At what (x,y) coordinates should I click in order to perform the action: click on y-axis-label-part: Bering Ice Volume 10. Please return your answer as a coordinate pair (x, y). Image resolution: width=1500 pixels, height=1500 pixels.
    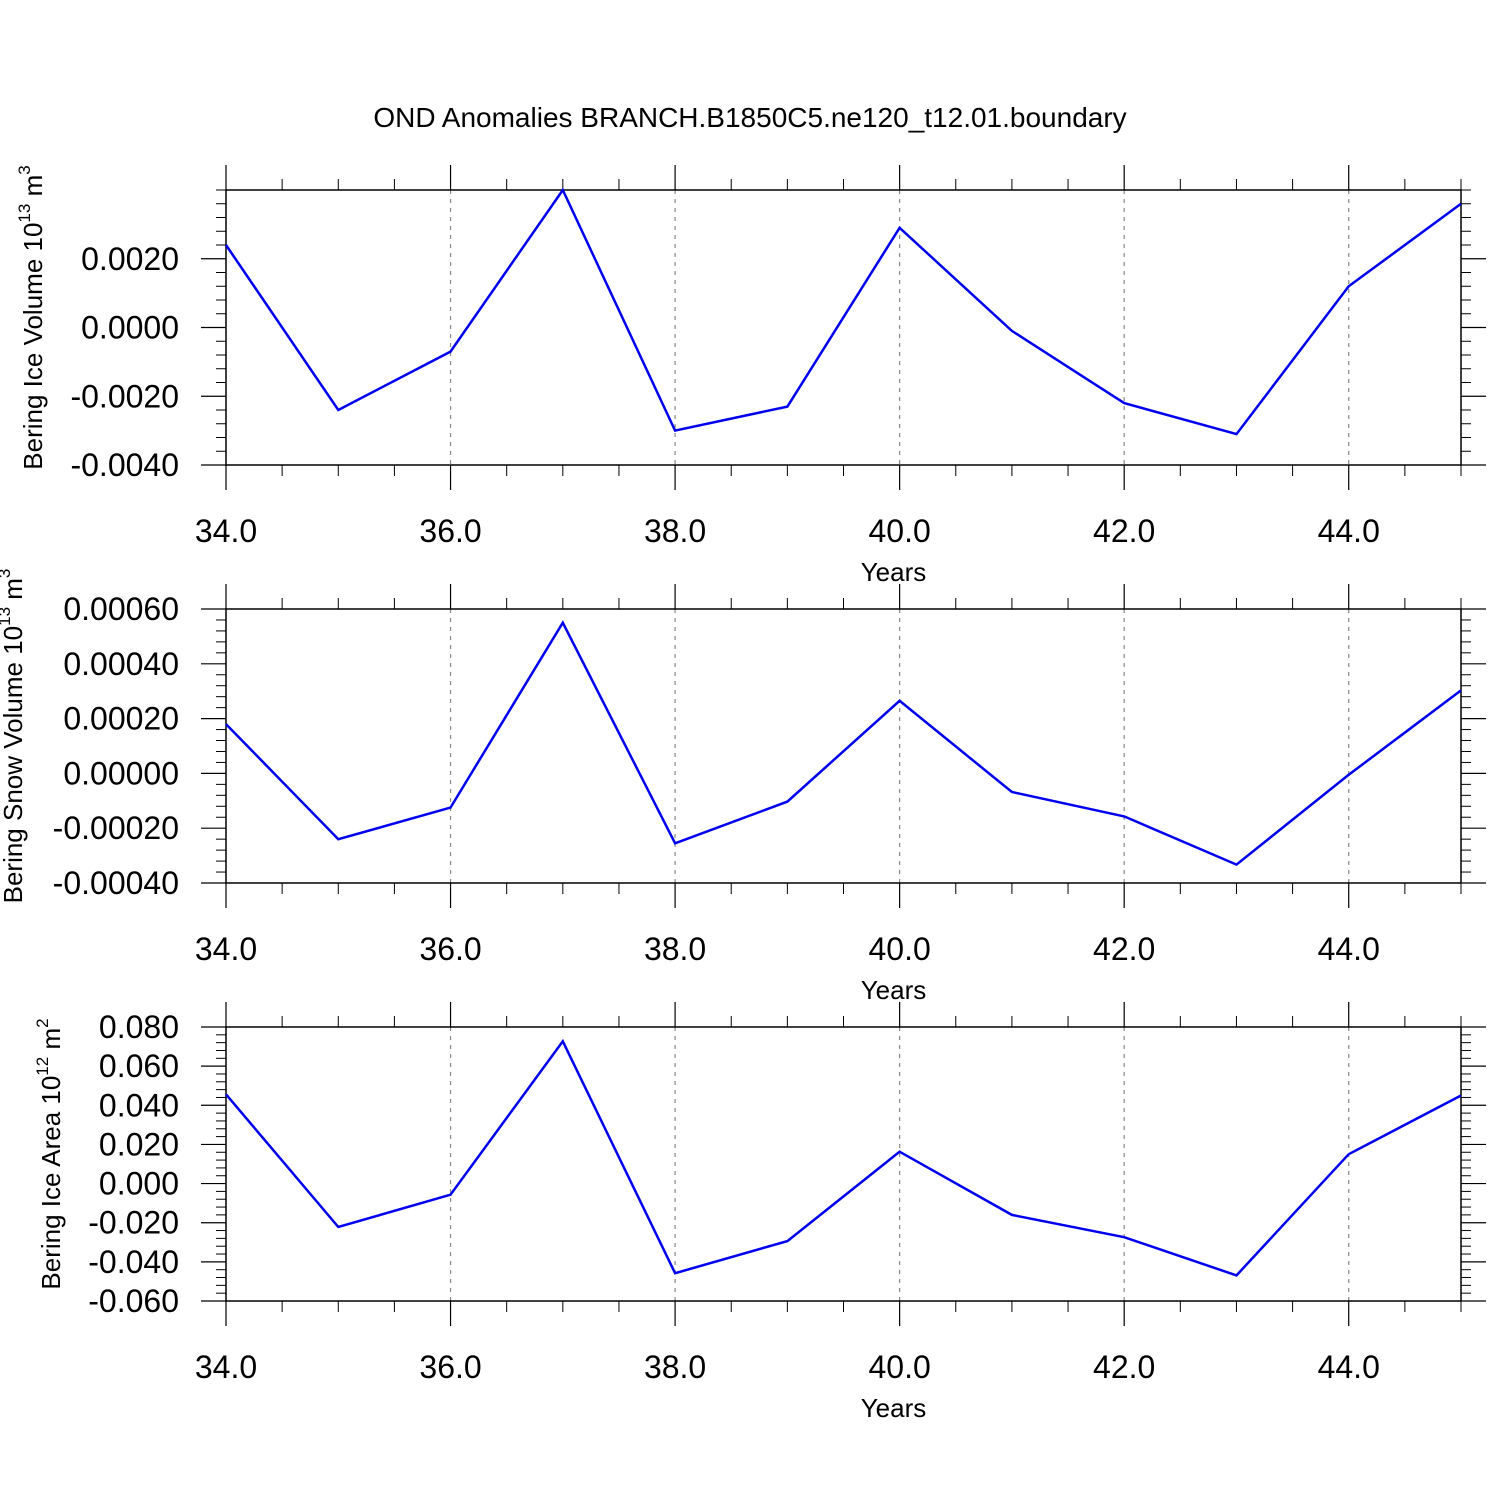
    Looking at the image, I should click on (33, 346).